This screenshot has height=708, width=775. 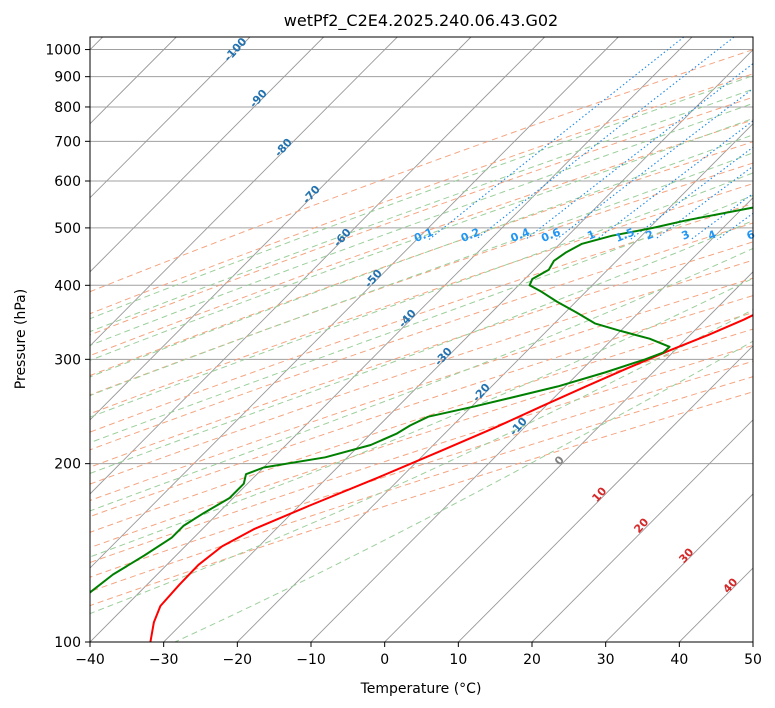 I want to click on x-tick-label: 10, so click(x=458, y=660).